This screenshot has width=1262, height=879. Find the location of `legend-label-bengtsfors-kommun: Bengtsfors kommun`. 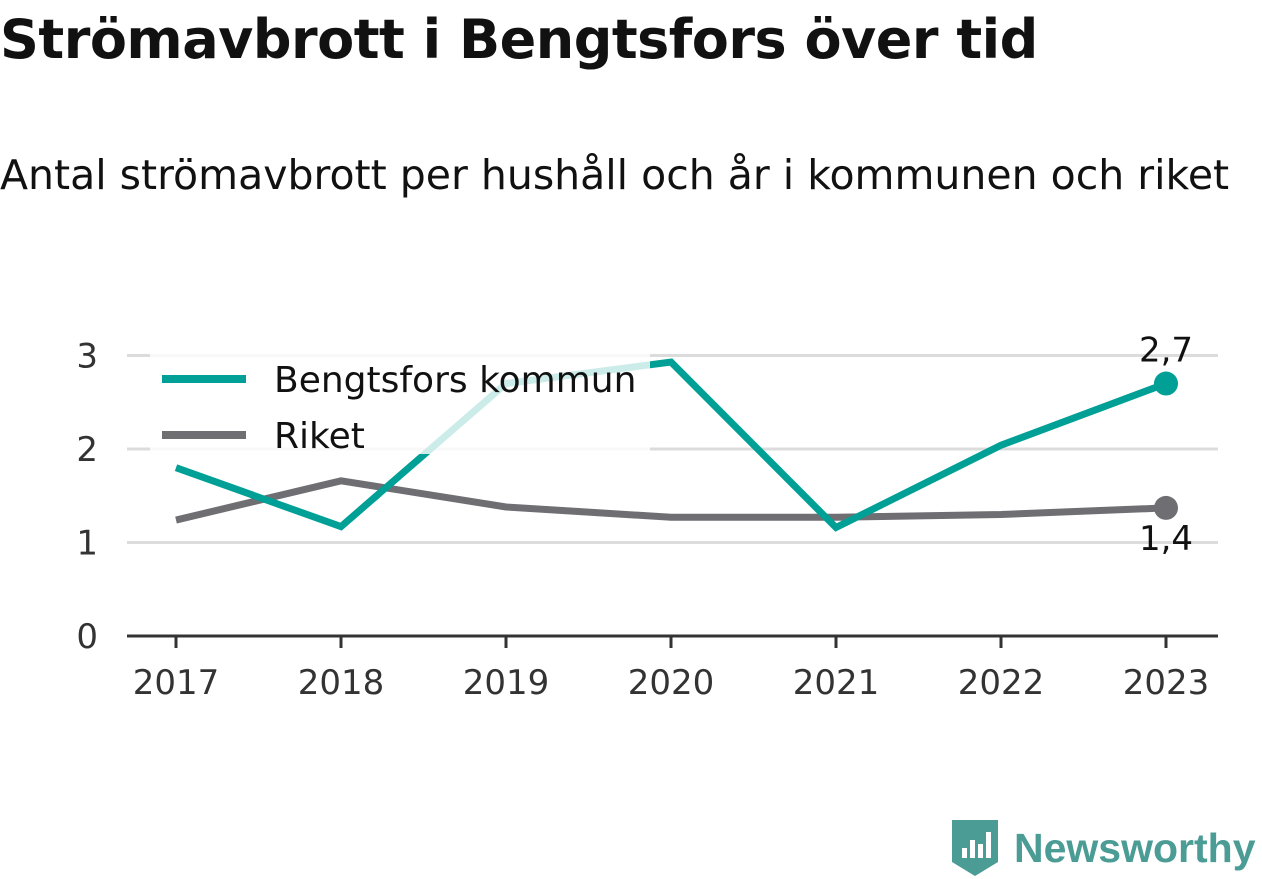

legend-label-bengtsfors-kommun: Bengtsfors kommun is located at coordinates (455, 380).